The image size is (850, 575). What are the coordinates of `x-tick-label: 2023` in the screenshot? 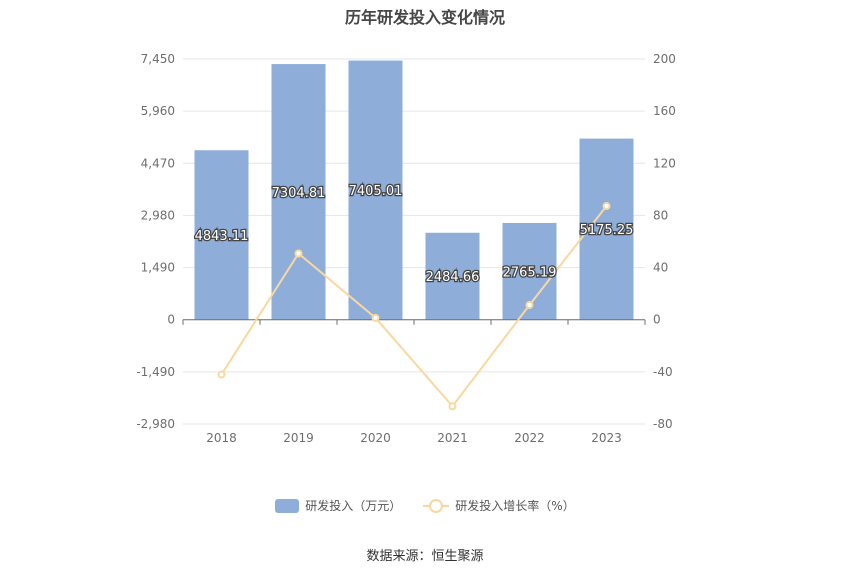 It's located at (606, 438).